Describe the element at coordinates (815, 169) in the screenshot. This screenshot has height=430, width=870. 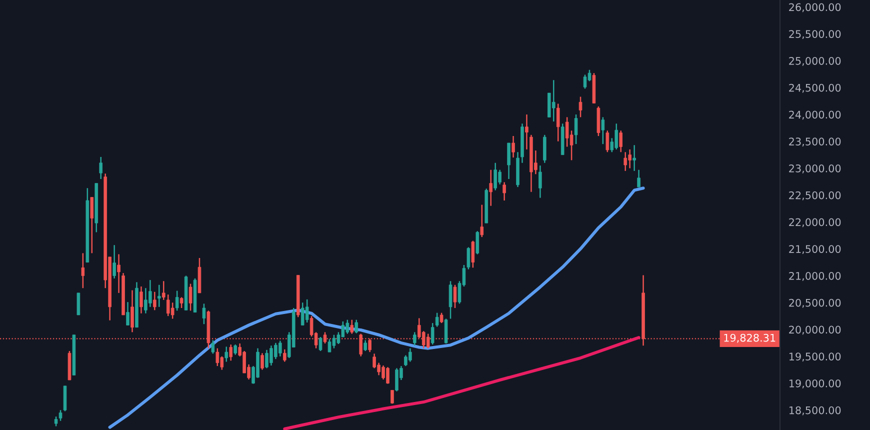
I see `y-tick-label: 23,000.00` at that location.